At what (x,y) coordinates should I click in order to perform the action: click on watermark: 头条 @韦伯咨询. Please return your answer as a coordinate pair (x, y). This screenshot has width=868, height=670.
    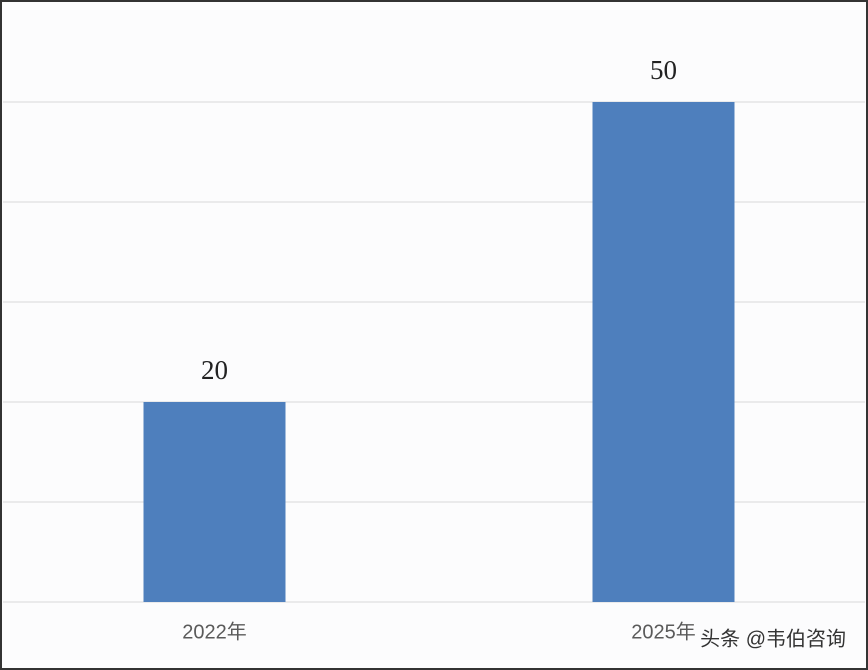
    Looking at the image, I should click on (773, 638).